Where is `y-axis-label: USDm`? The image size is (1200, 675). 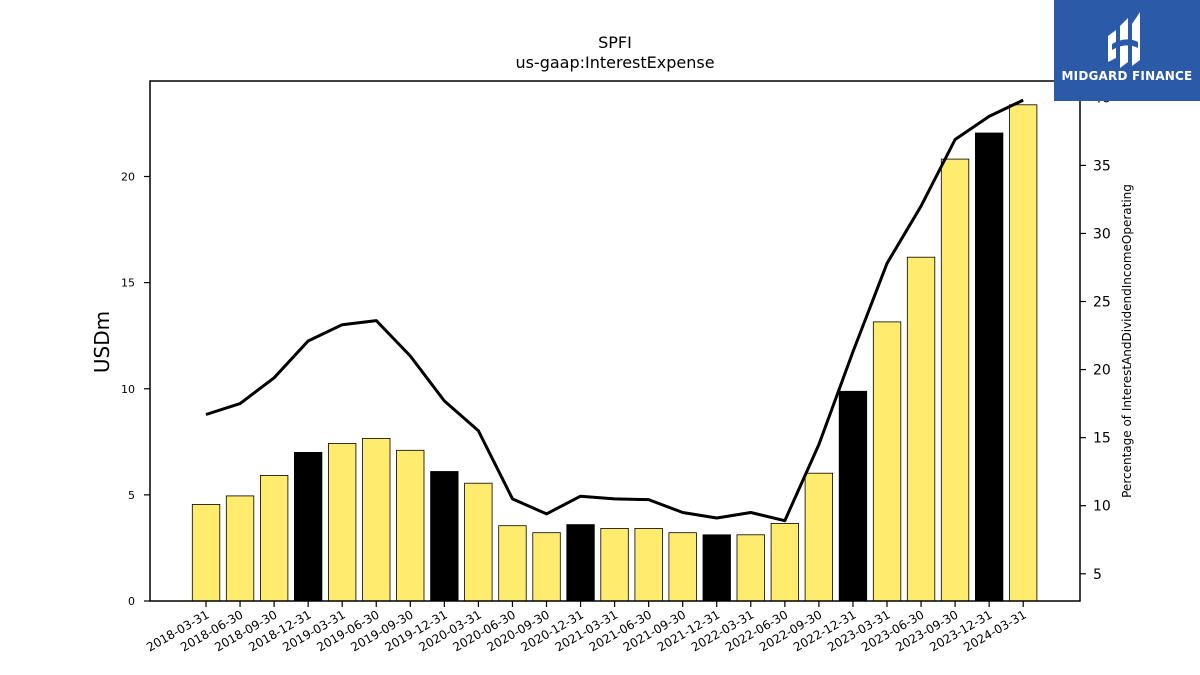 y-axis-label: USDm is located at coordinates (102, 342).